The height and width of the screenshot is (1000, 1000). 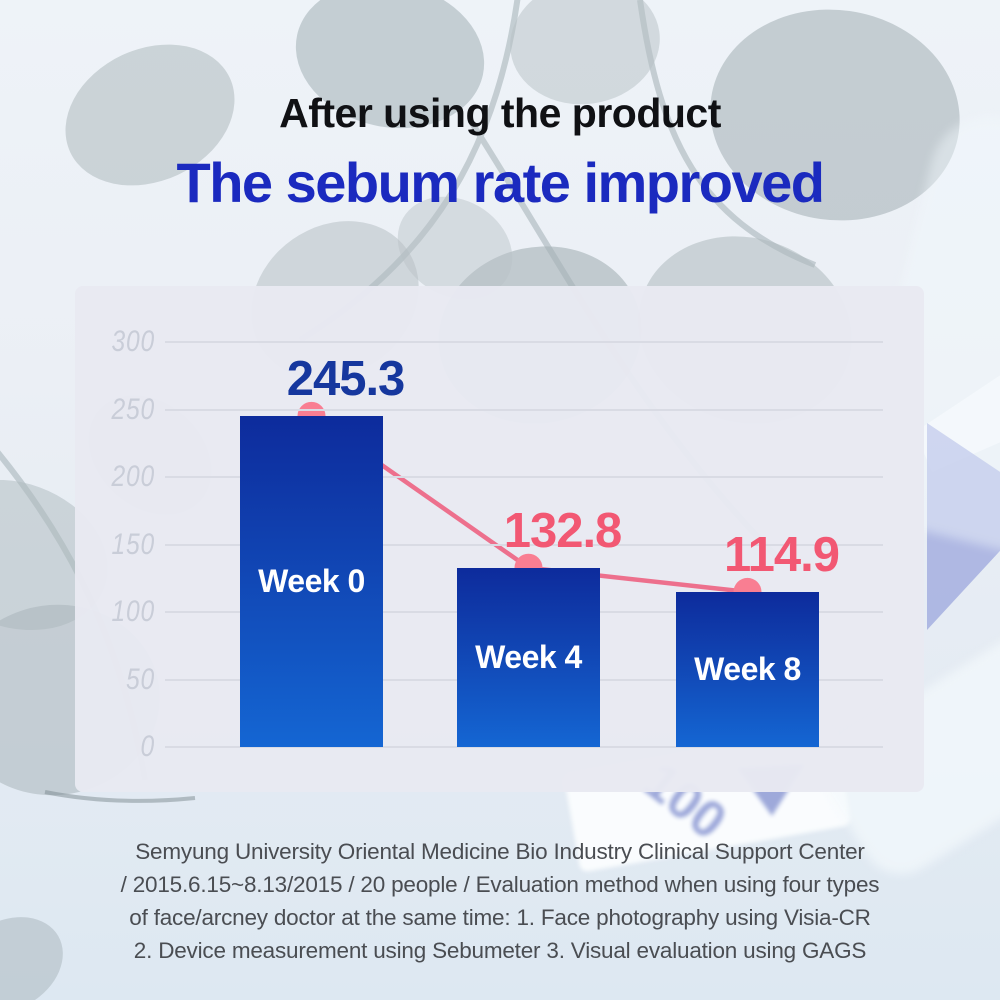 I want to click on page-subtitle: The sebum rate improved, so click(x=500, y=182).